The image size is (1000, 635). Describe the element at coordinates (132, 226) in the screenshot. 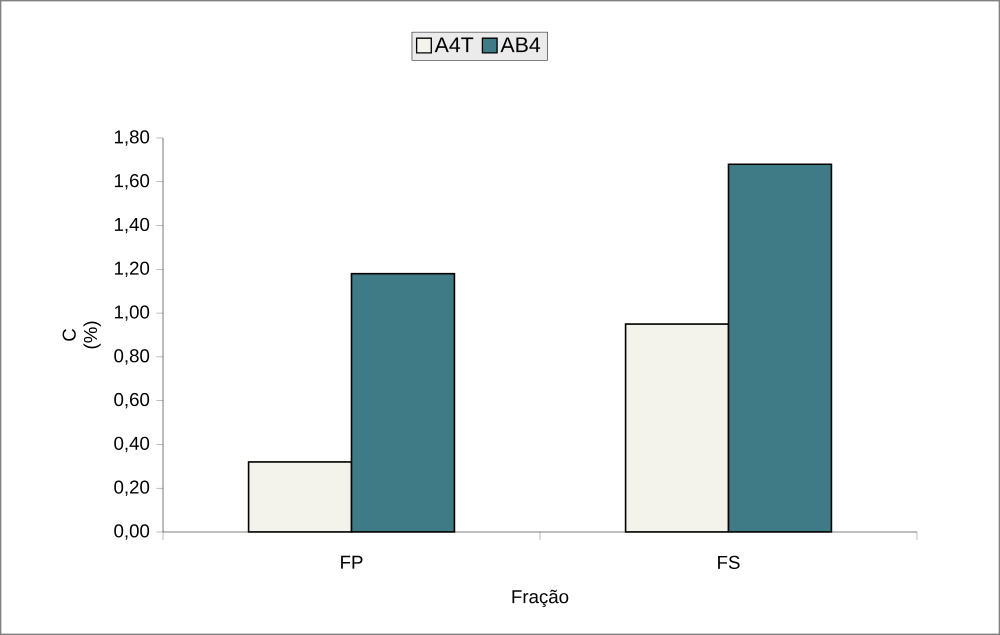

I see `y-tick-label: 1,40` at that location.